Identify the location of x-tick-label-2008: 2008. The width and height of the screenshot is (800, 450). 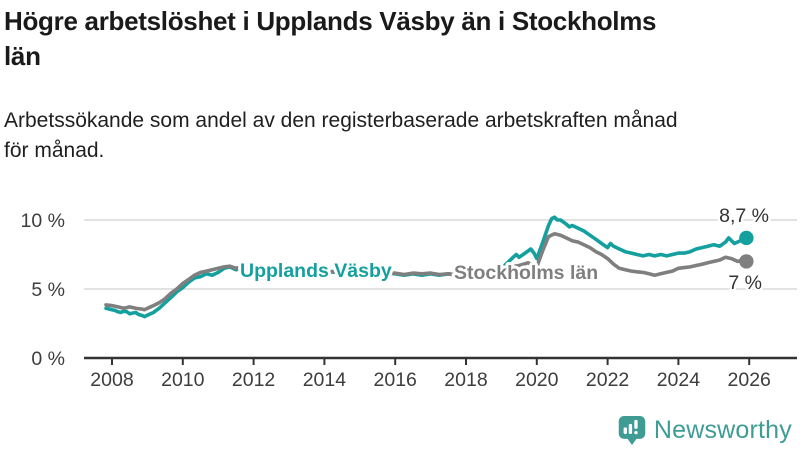
(111, 380).